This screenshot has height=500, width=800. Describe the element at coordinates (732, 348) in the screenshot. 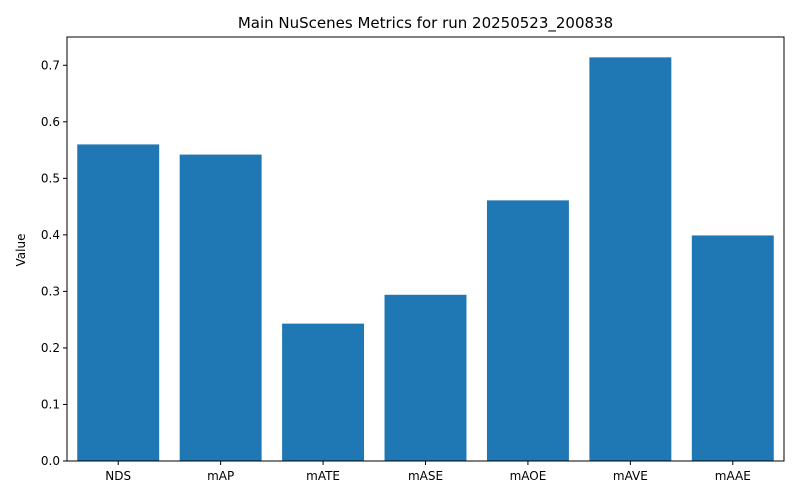

I see `bar-maae` at that location.